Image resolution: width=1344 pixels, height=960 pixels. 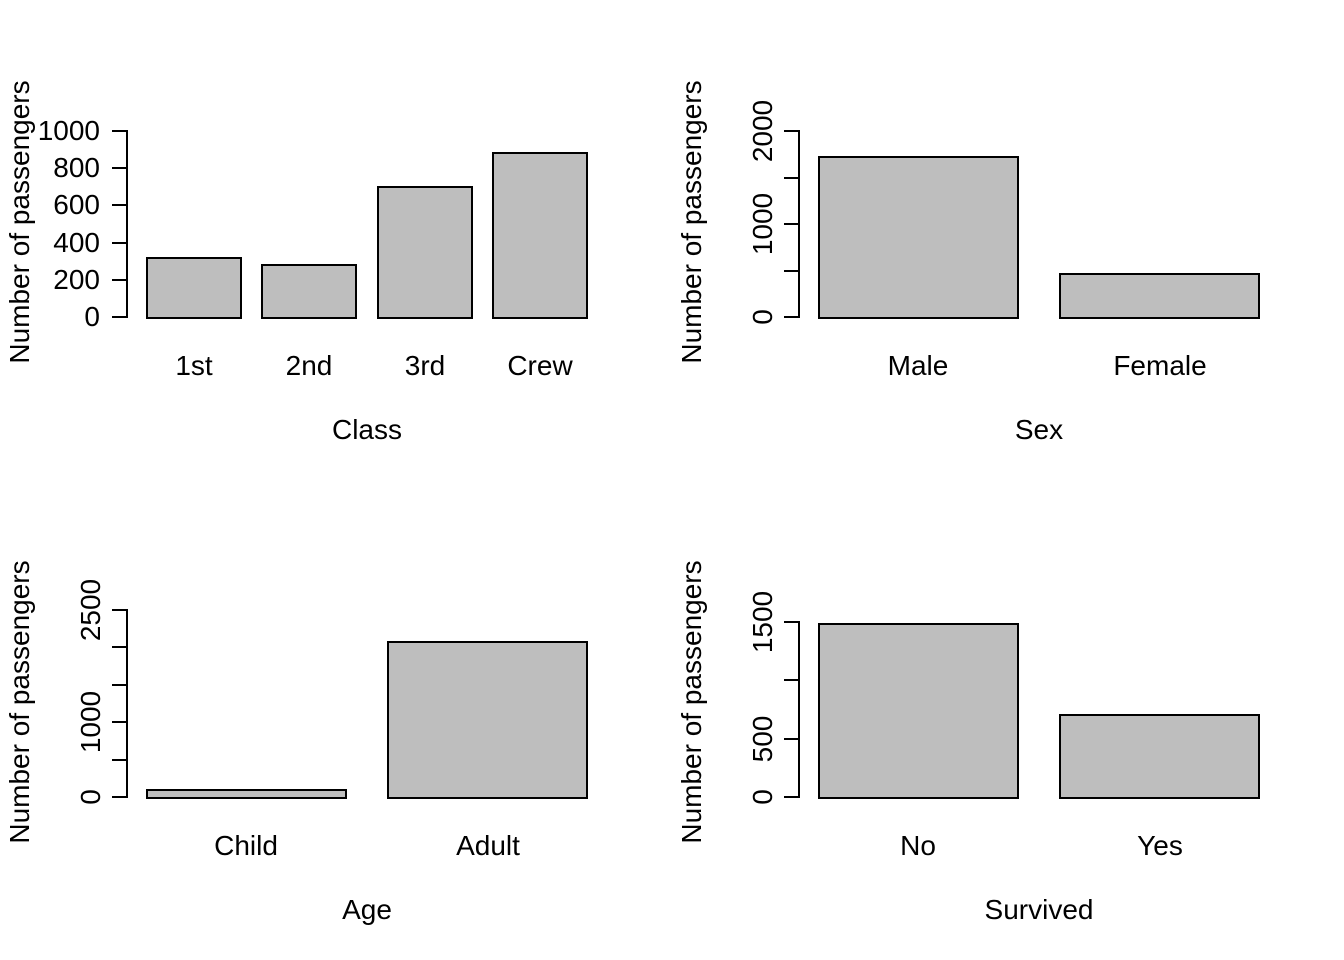 I want to click on y-tick-label: 2500, so click(x=90, y=610).